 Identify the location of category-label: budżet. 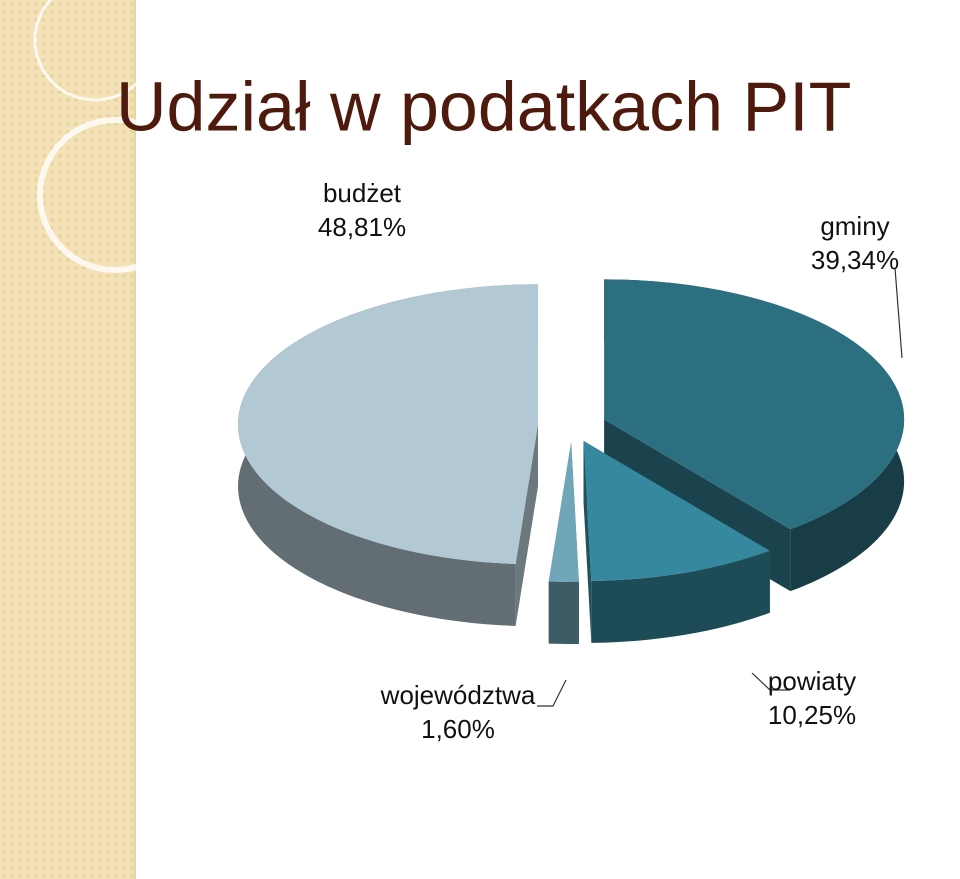
(362, 193).